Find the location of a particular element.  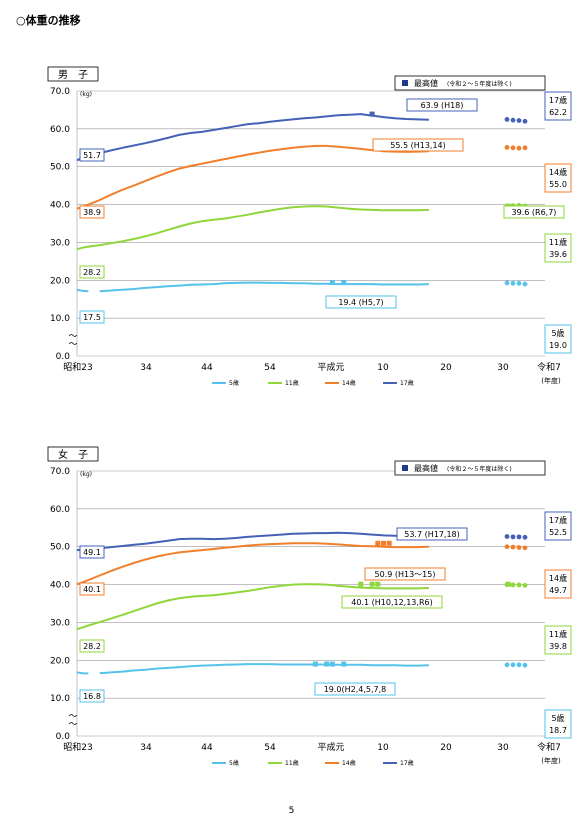

max-label-11歳: 40.1 (H10,12,13,R6) is located at coordinates (391, 602).